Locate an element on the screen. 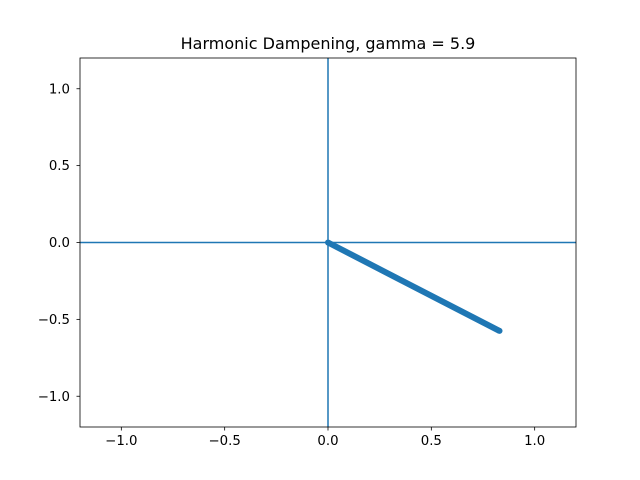  x-tick-label: 0.0 is located at coordinates (327, 441).